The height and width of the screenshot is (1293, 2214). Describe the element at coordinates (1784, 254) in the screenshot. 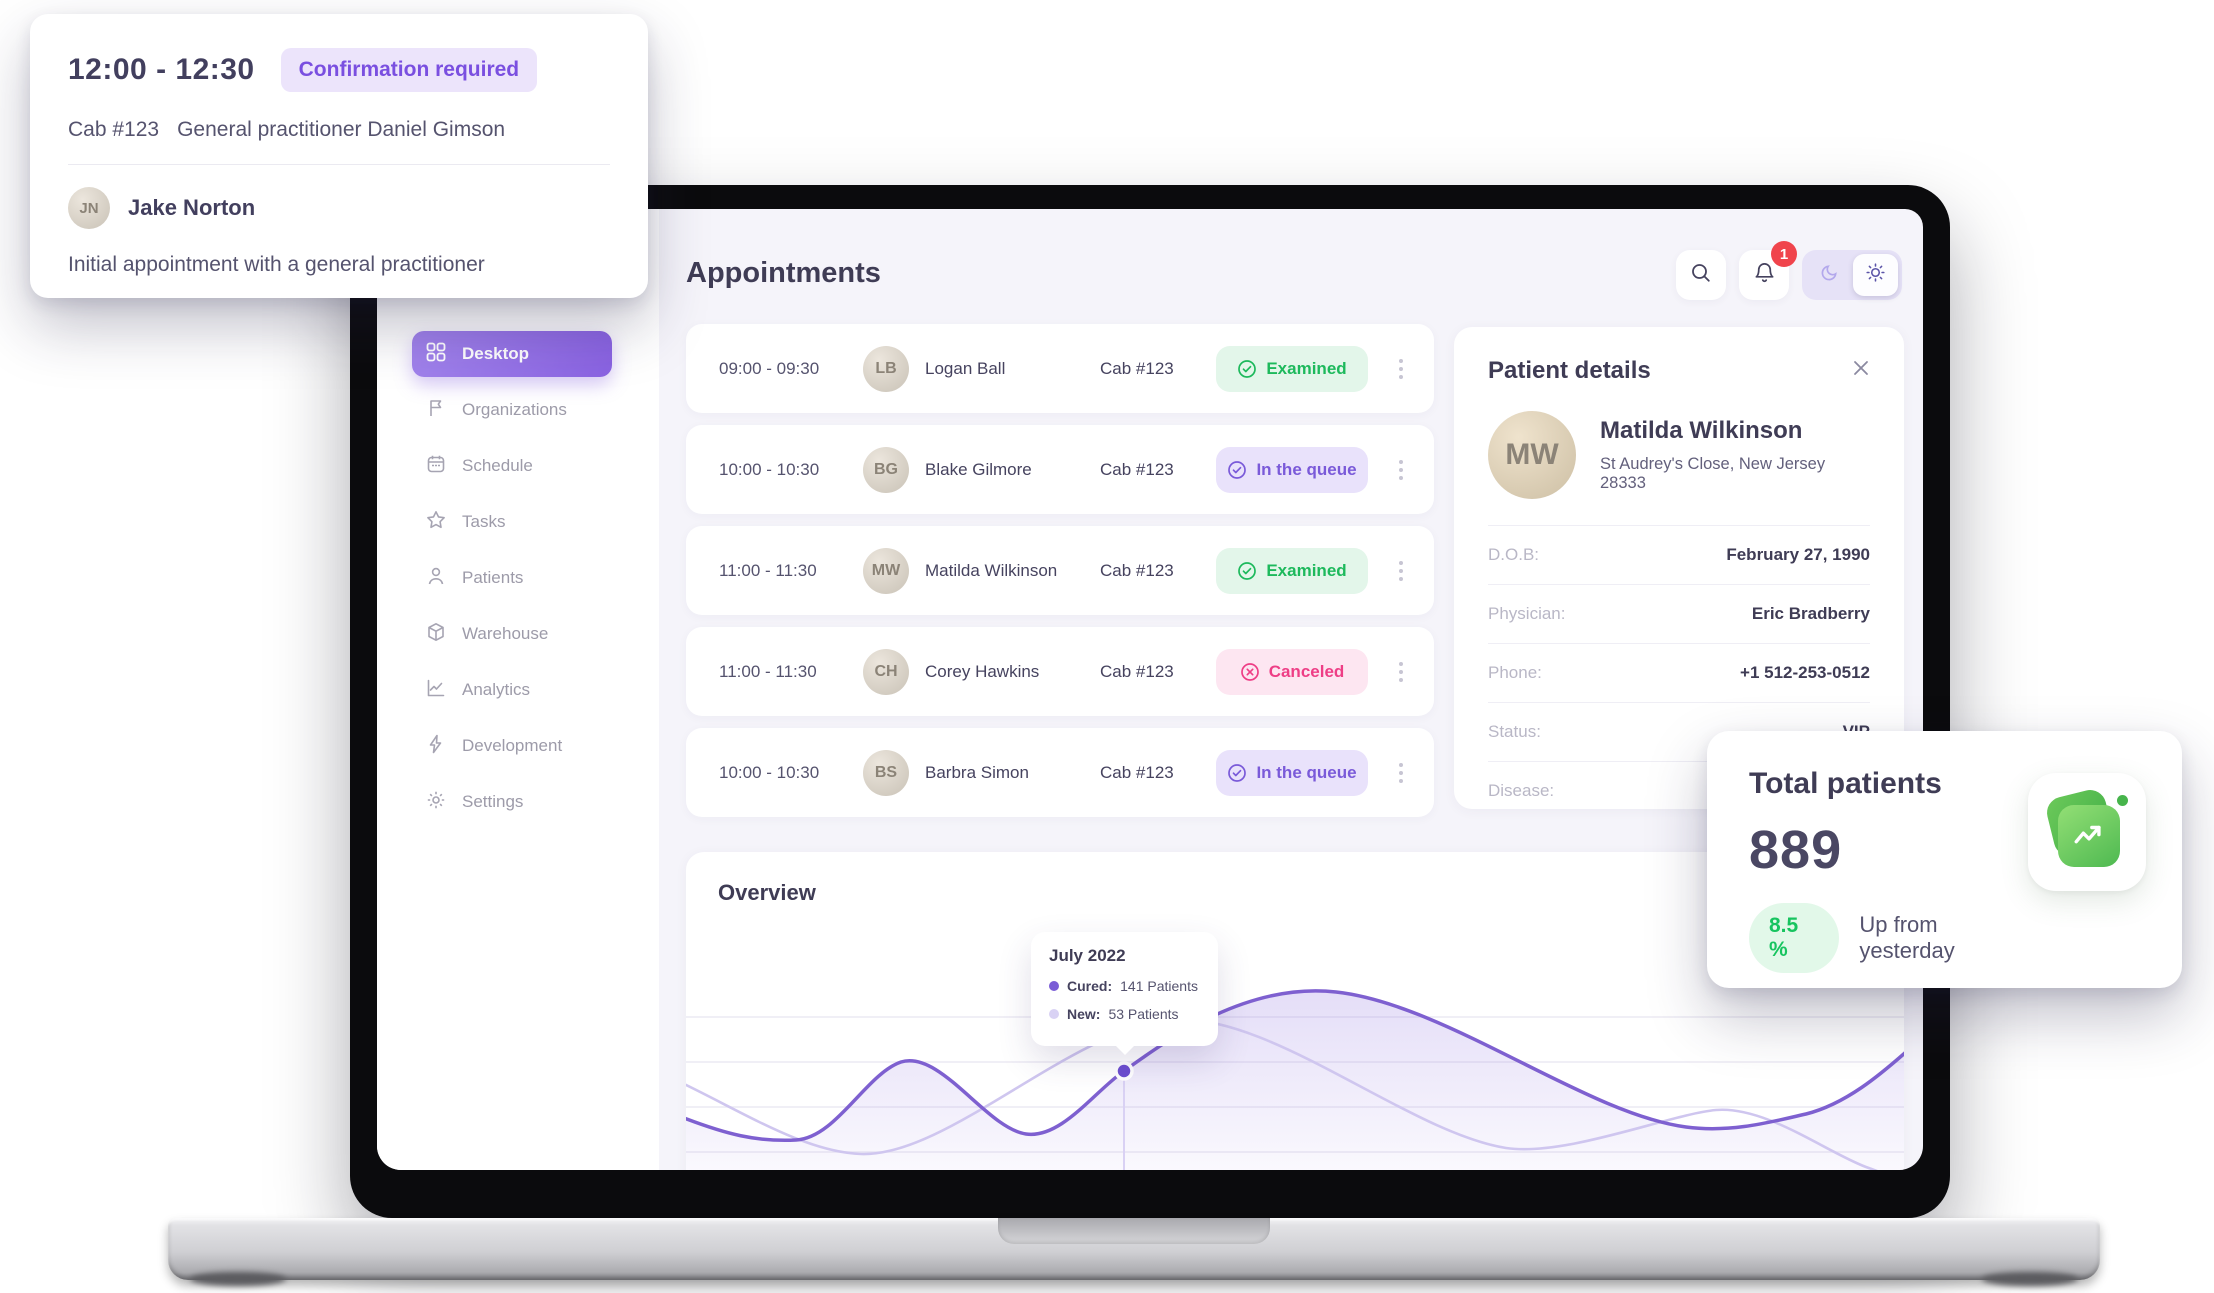

I see `notification-badge: 1` at that location.